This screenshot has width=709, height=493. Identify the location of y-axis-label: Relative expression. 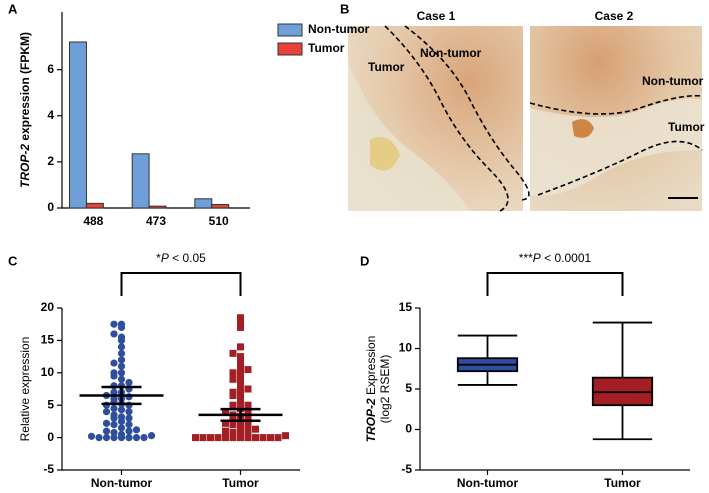
(25, 389).